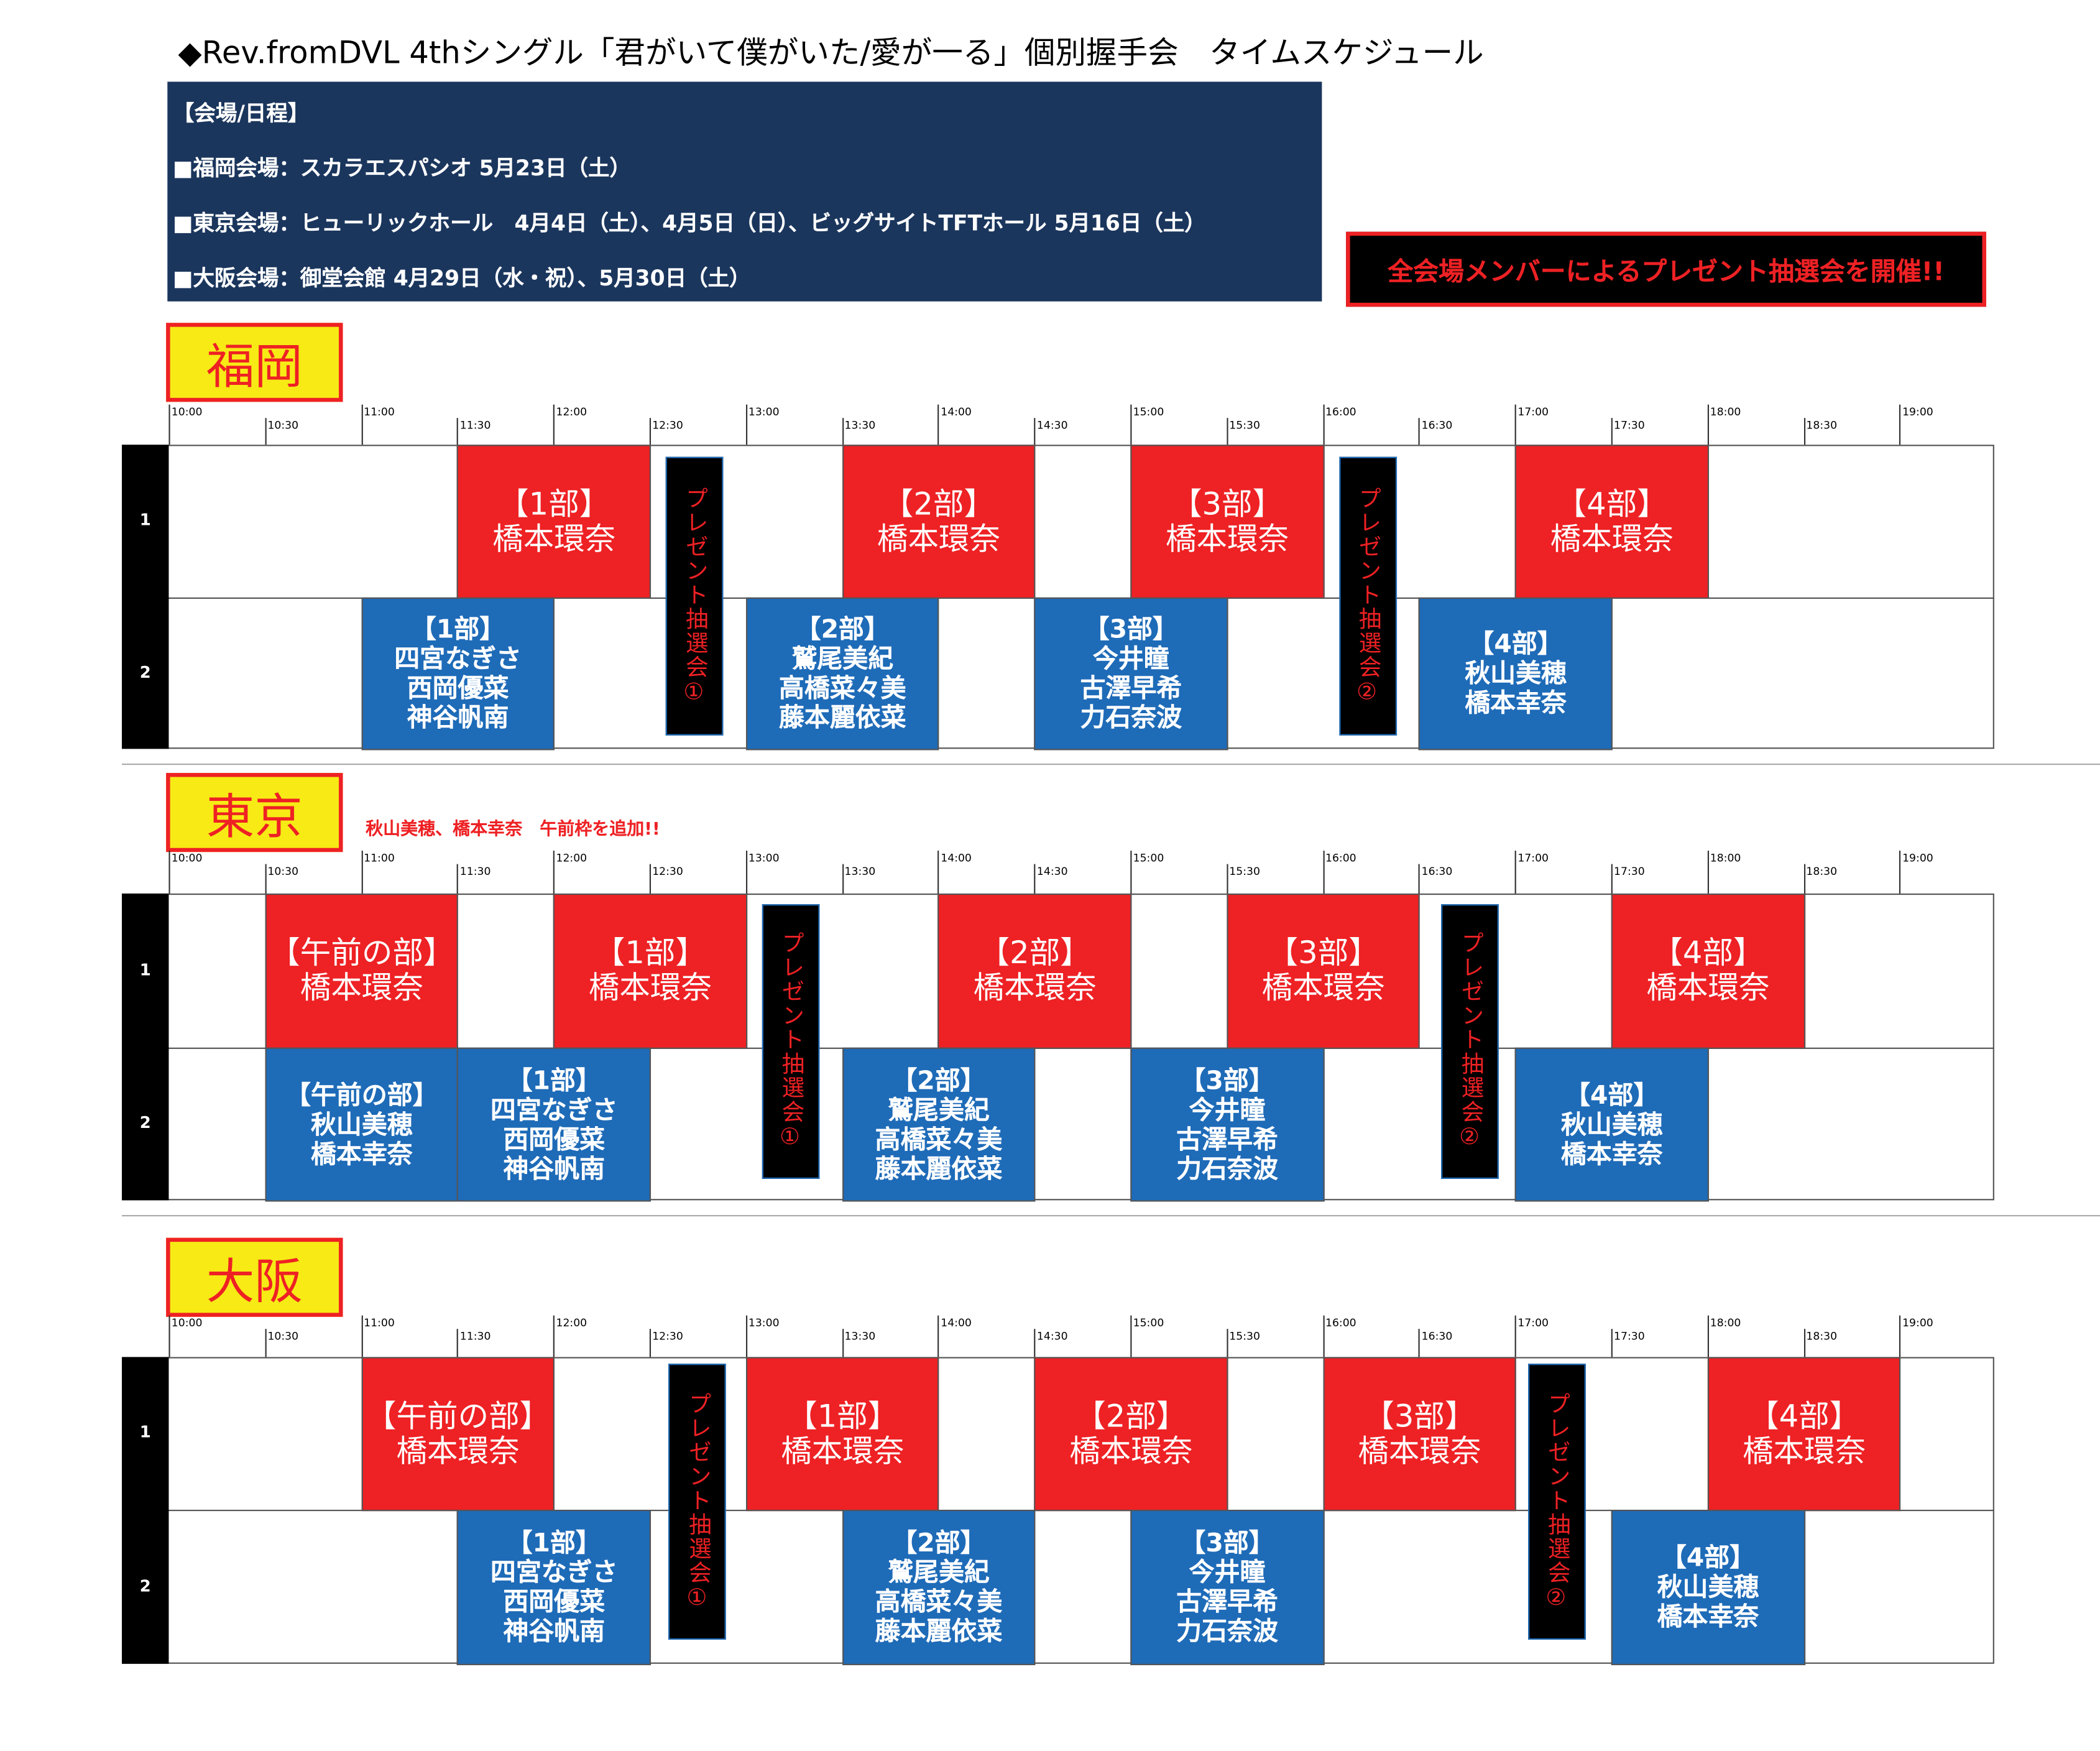 The height and width of the screenshot is (1751, 2100). What do you see at coordinates (764, 411) in the screenshot?
I see `time-tick-label: 13:00` at bounding box center [764, 411].